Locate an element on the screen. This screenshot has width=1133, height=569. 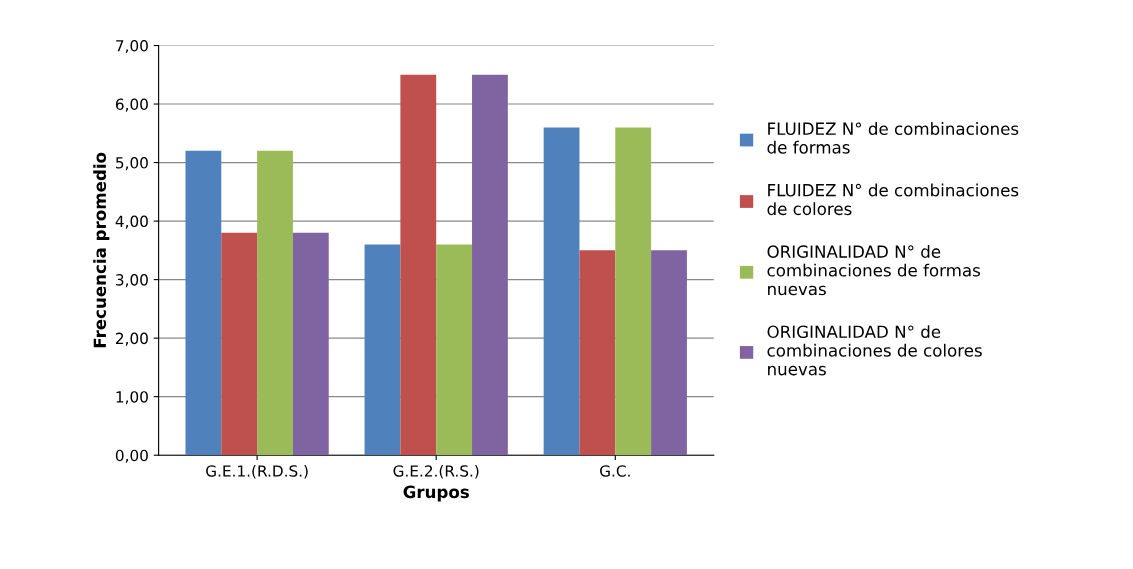
y-tick-label: 3,00 is located at coordinates (132, 281).